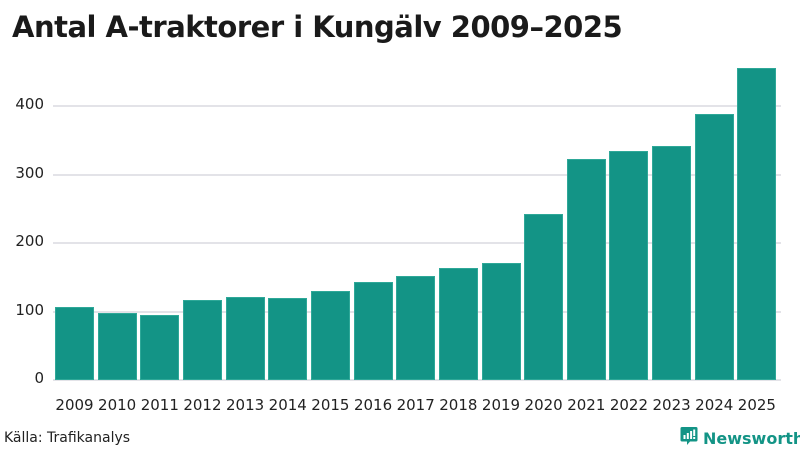 This screenshot has height=450, width=800. Describe the element at coordinates (544, 297) in the screenshot. I see `bar-2020` at that location.